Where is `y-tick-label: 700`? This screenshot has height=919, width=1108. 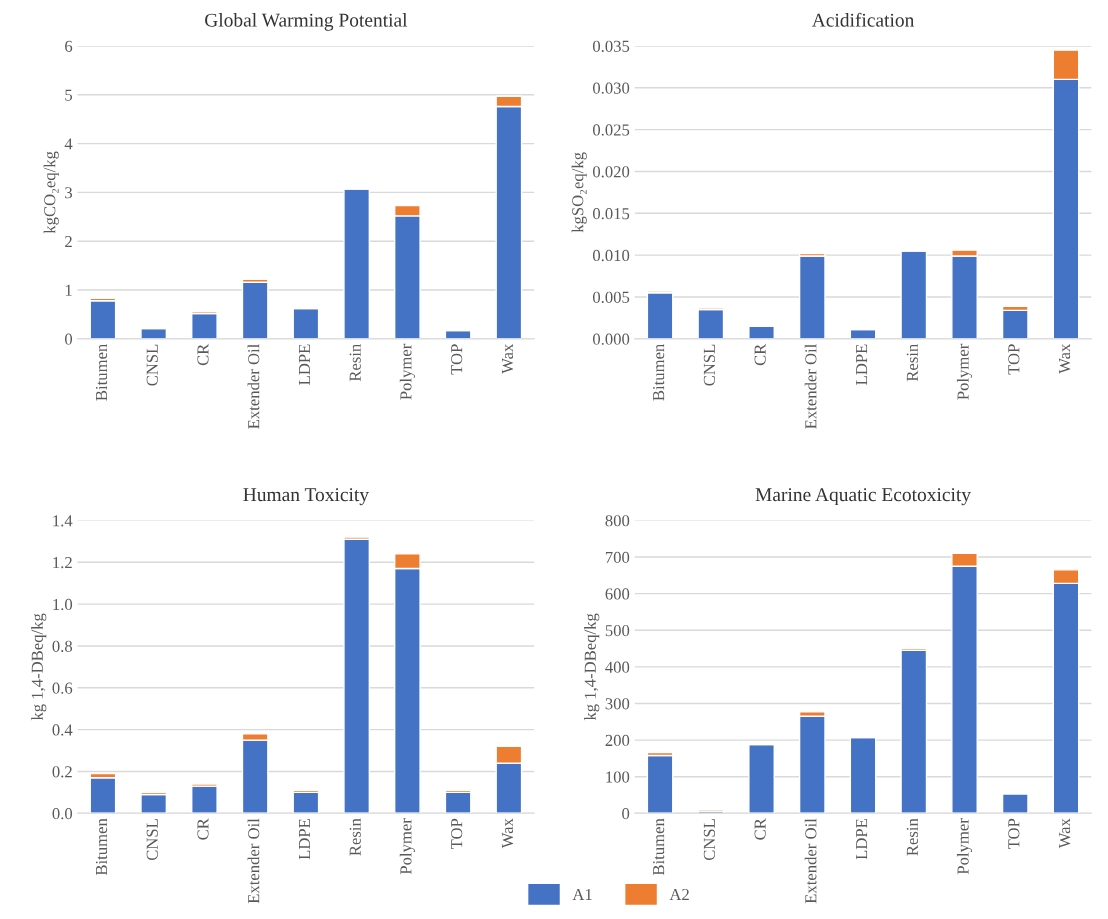 y-tick-label: 700 is located at coordinates (617, 557).